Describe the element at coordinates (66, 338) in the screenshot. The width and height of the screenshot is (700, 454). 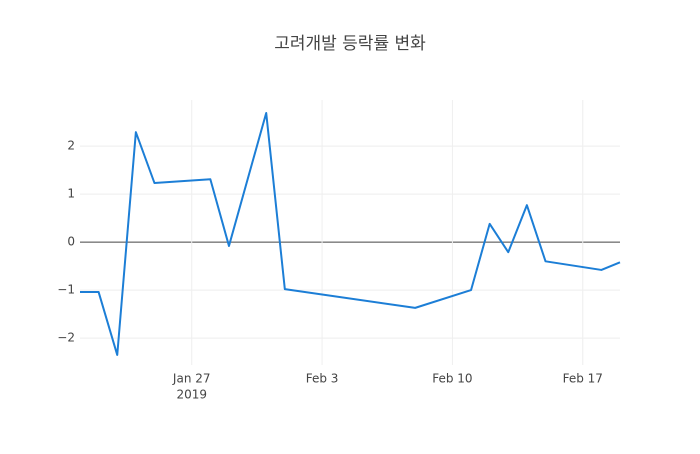
I see `y-tick-label: −2` at that location.